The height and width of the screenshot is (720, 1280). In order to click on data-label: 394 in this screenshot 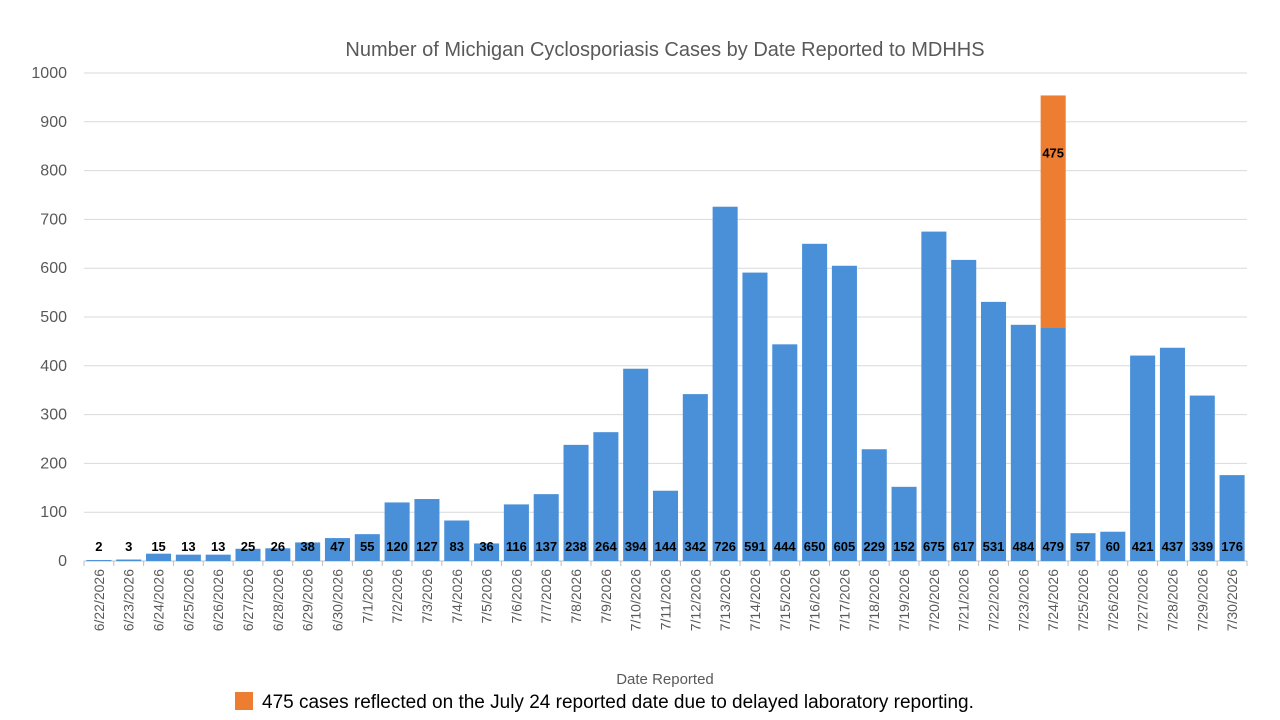, I will do `click(636, 546)`.